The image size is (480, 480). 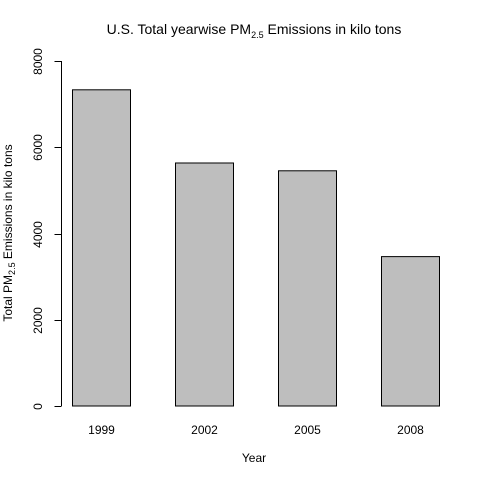 What do you see at coordinates (307, 430) in the screenshot?
I see `x-tick-label-2005: 2005` at bounding box center [307, 430].